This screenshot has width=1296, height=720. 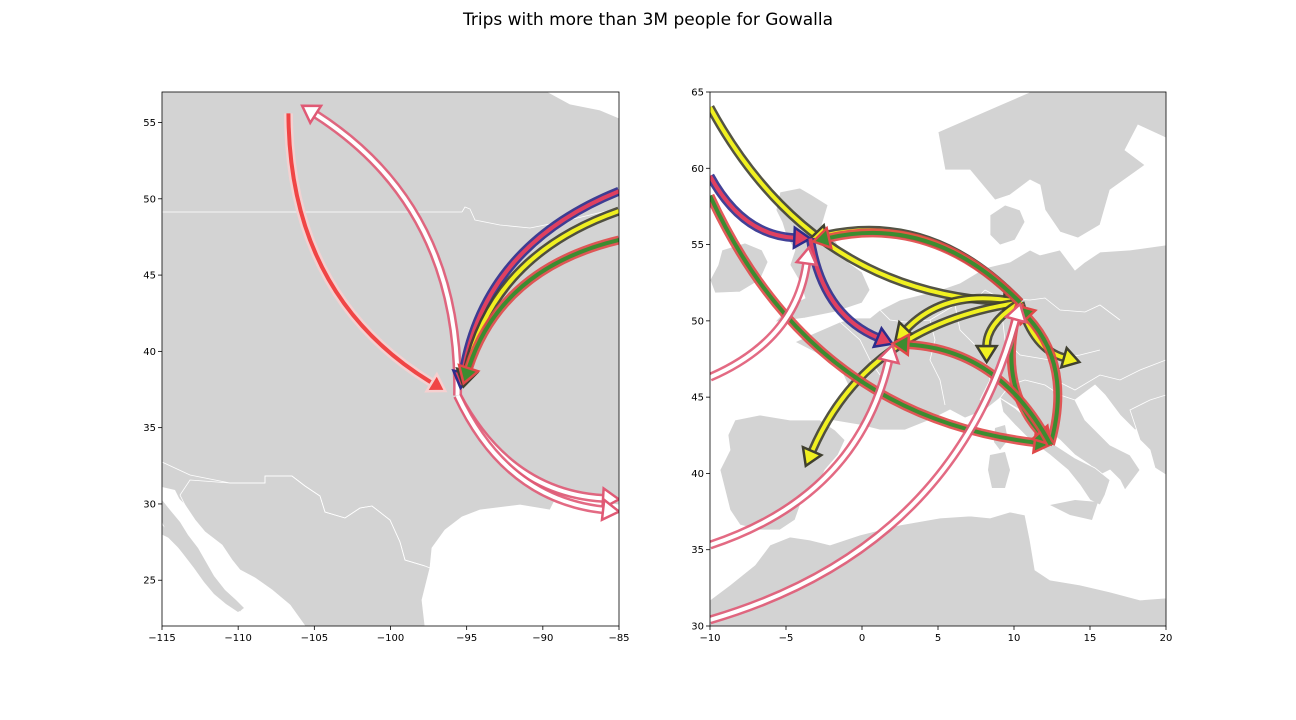 I want to click on land-denmark, so click(x=1007, y=225).